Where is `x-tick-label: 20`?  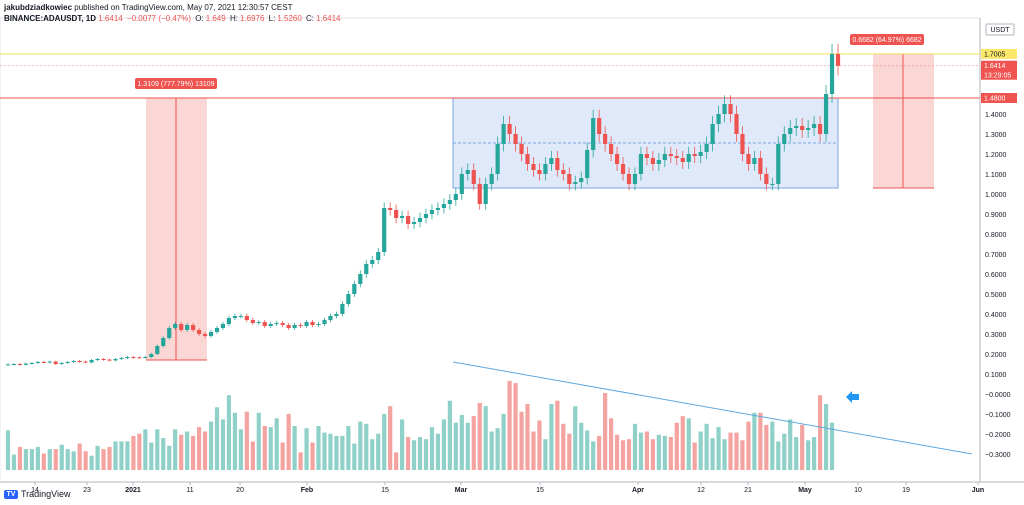
x-tick-label: 20 is located at coordinates (240, 490).